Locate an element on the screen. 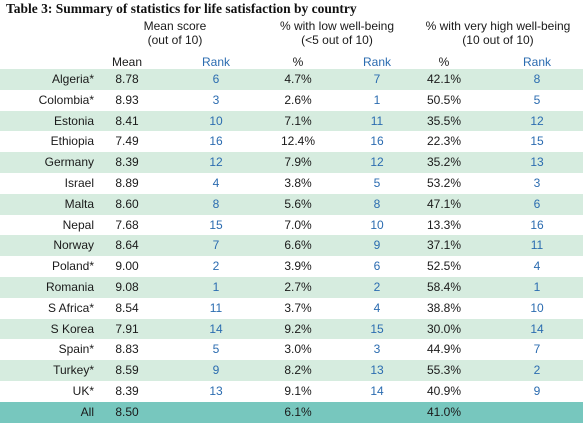 This screenshot has width=583, height=432. cell-pct-high: 35.2% is located at coordinates (444, 162).